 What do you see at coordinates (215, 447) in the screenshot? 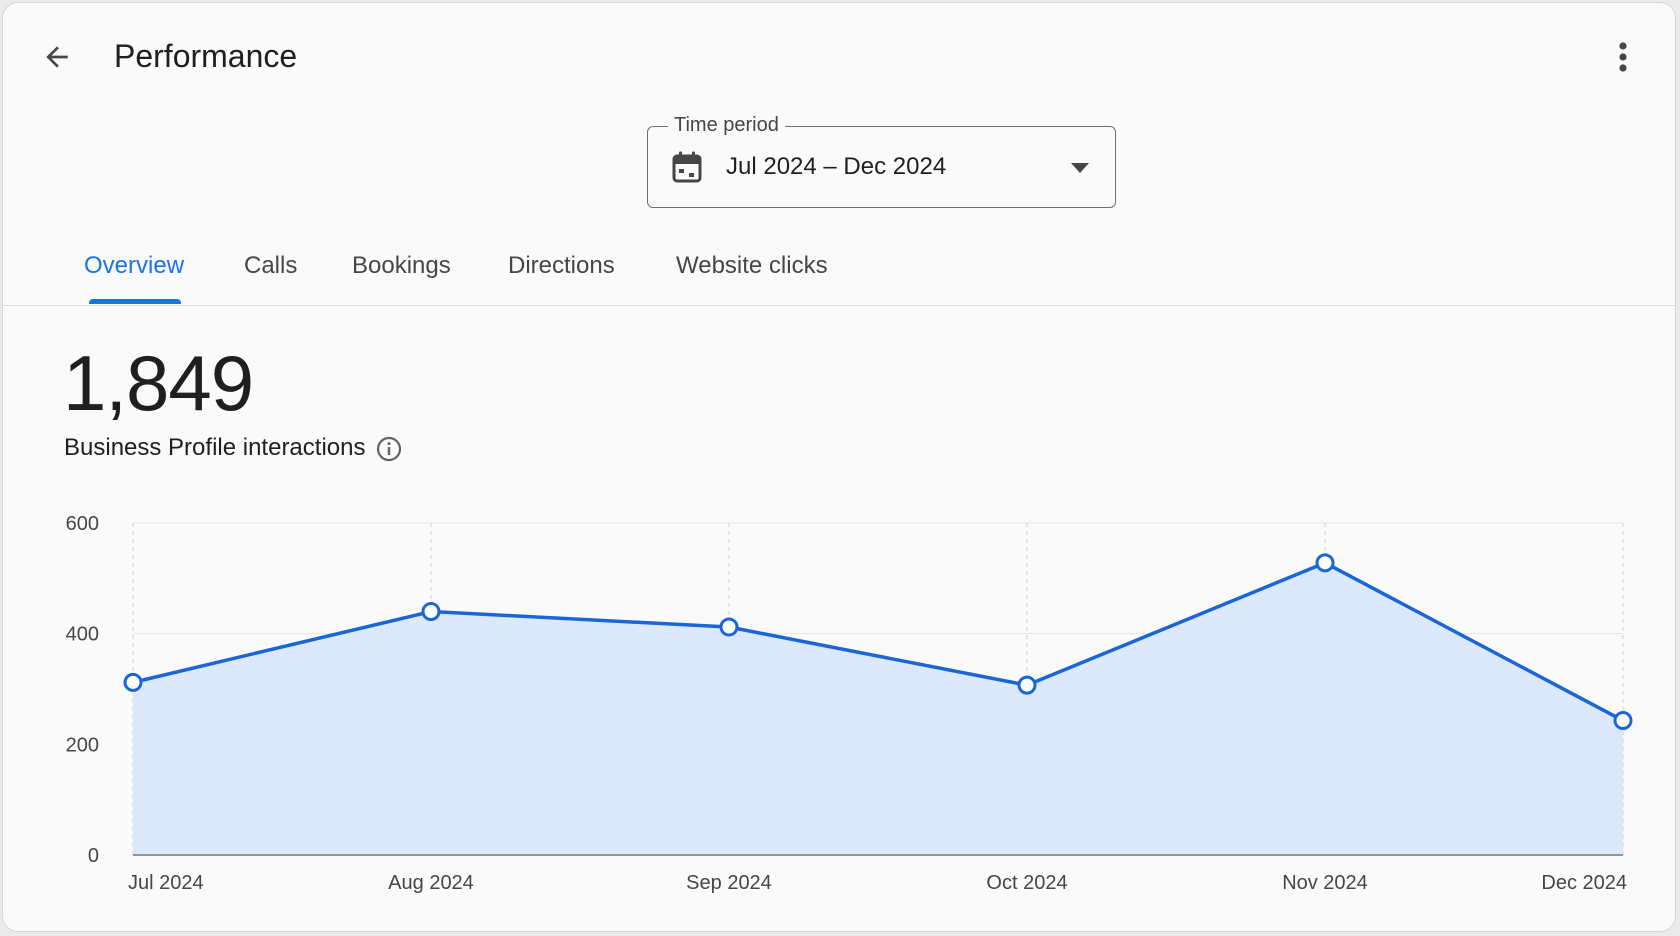
I see `interactions-label: Business Profile interactions` at bounding box center [215, 447].